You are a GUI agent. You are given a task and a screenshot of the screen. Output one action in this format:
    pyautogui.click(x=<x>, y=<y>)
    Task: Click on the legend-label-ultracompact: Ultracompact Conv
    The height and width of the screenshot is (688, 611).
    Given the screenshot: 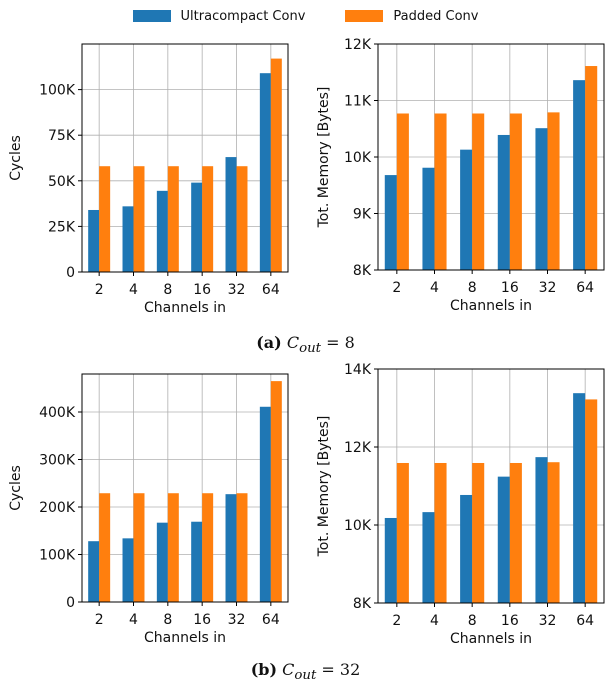 What is the action you would take?
    pyautogui.click(x=243, y=16)
    